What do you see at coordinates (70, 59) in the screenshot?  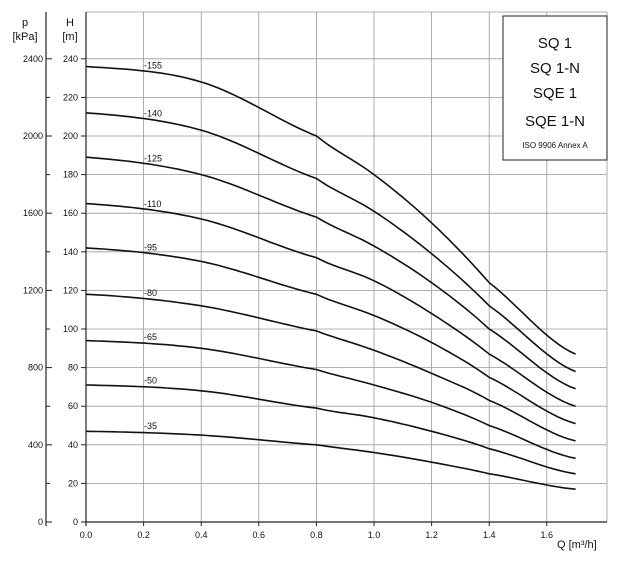 I see `h-tick-label: 240` at bounding box center [70, 59].